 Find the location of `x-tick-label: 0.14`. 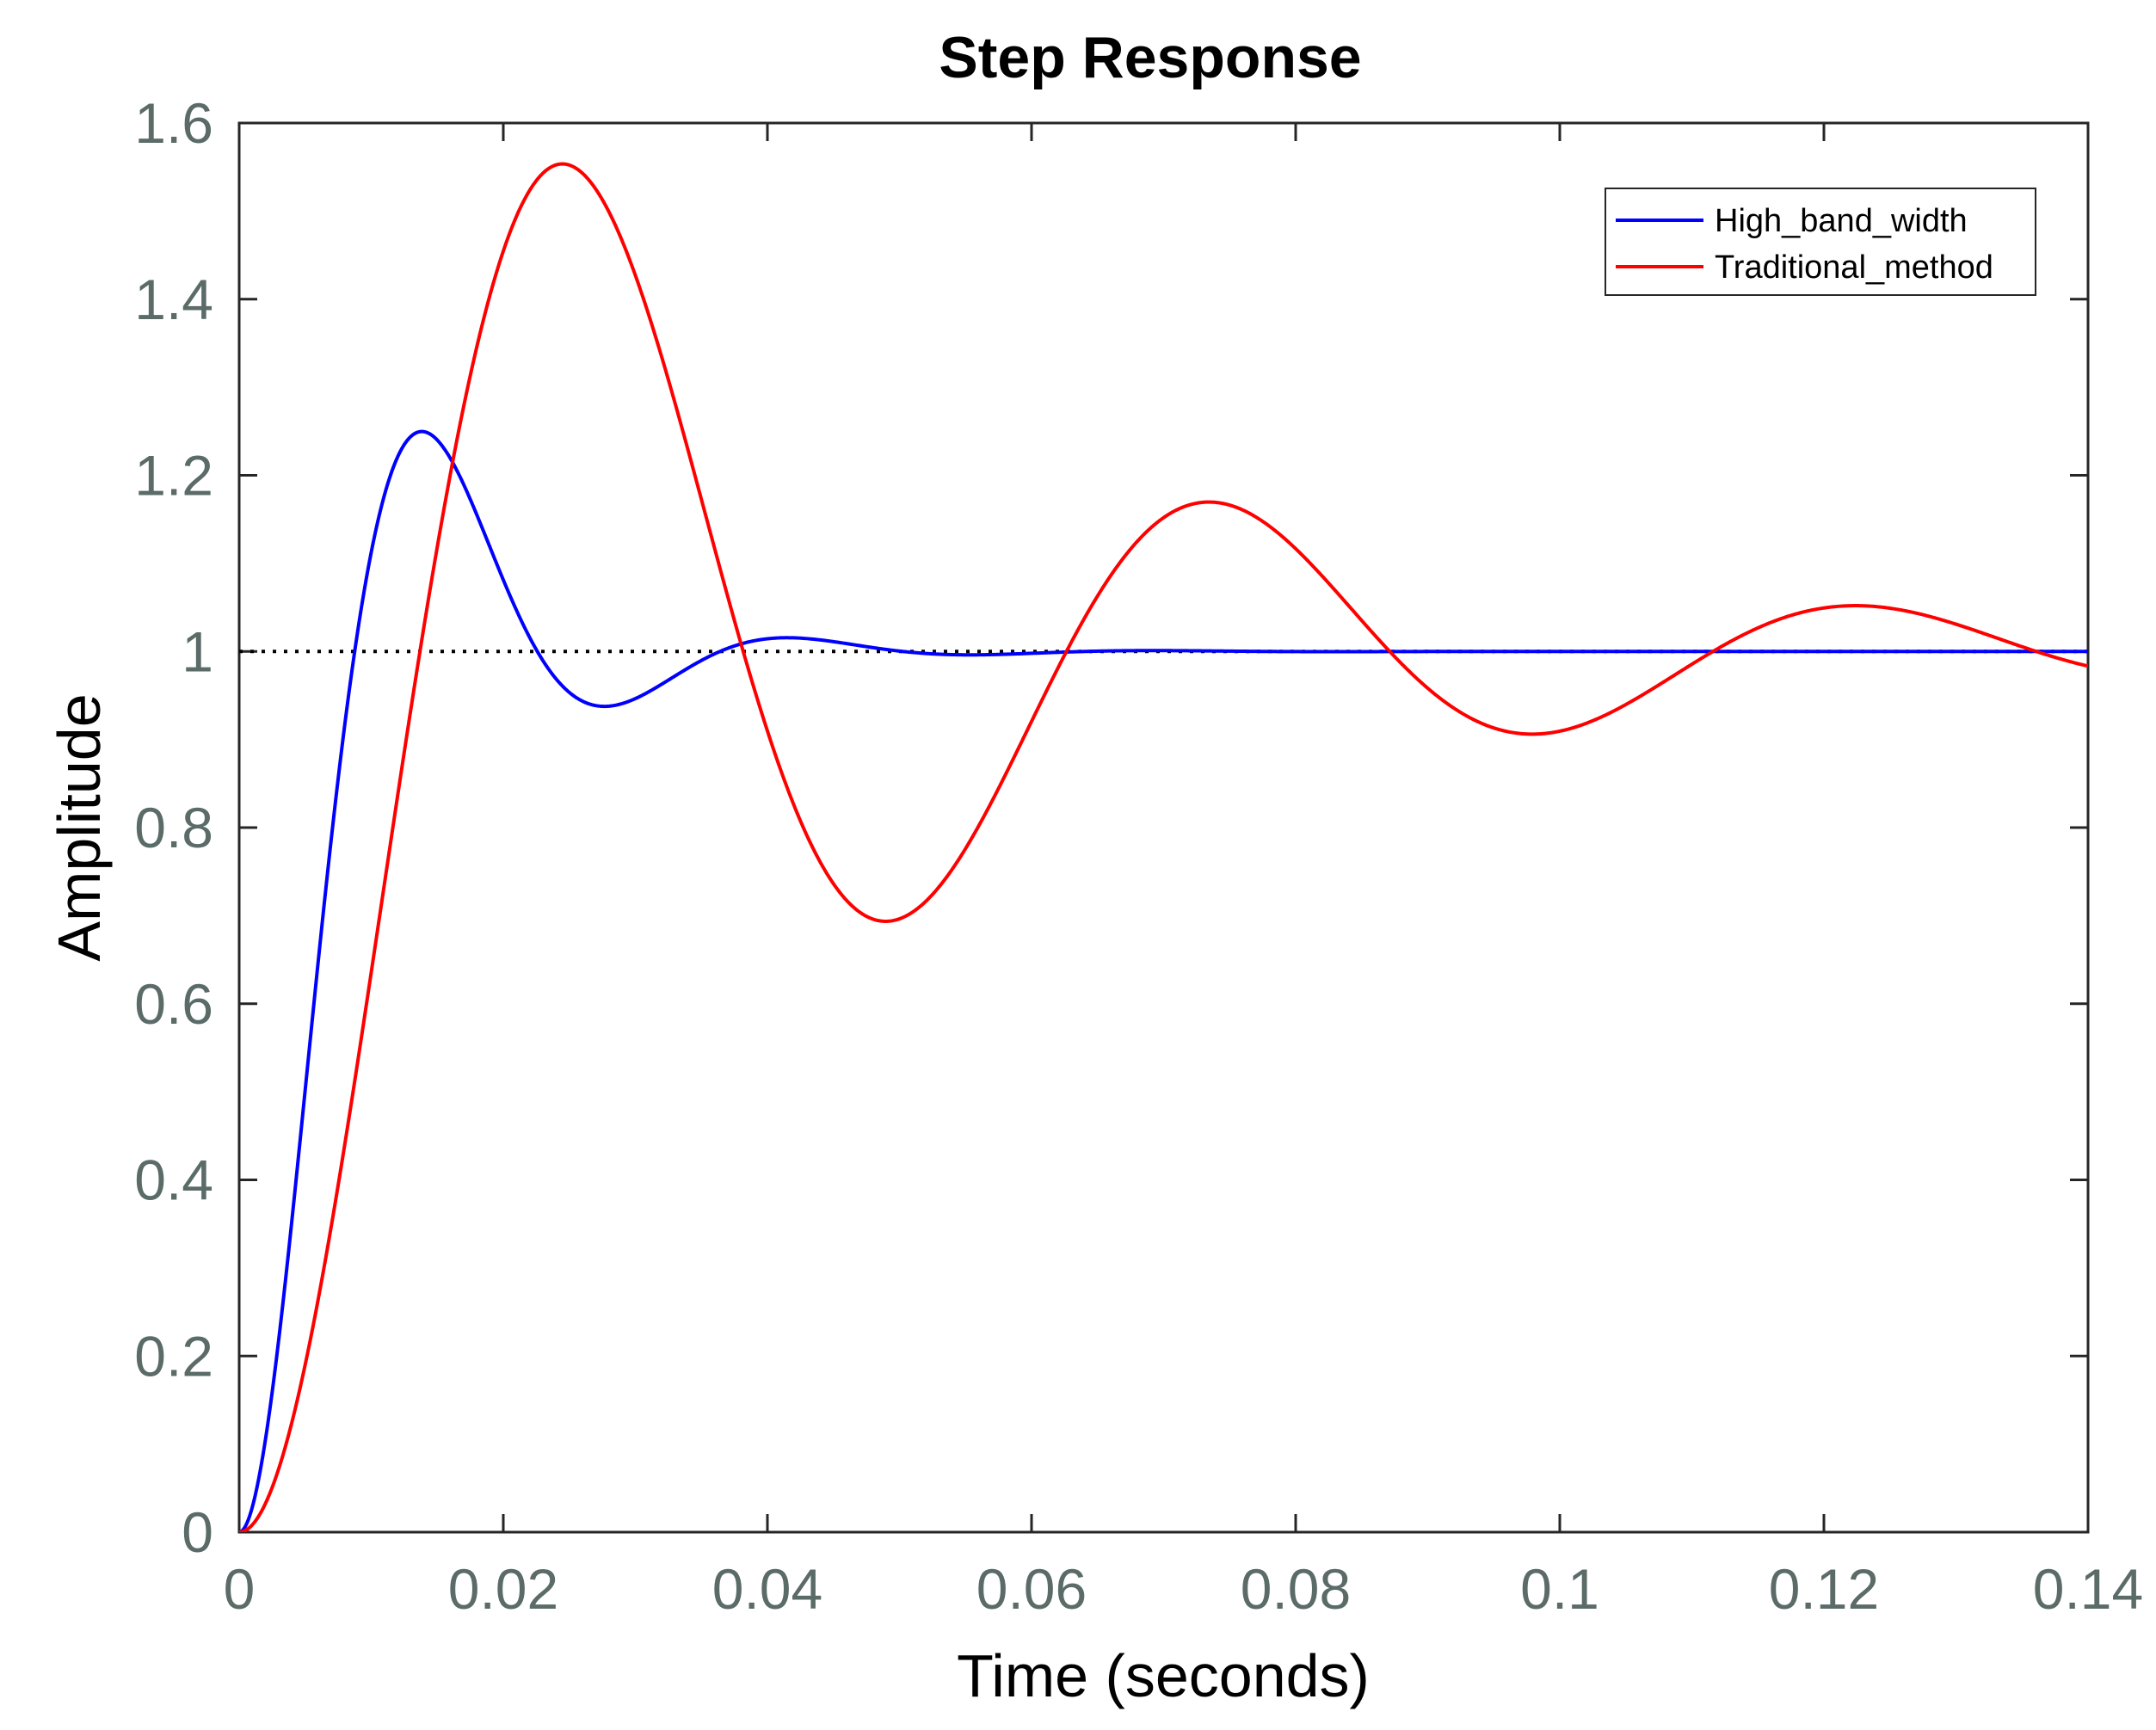

x-tick-label: 0.14 is located at coordinates (2088, 1589).